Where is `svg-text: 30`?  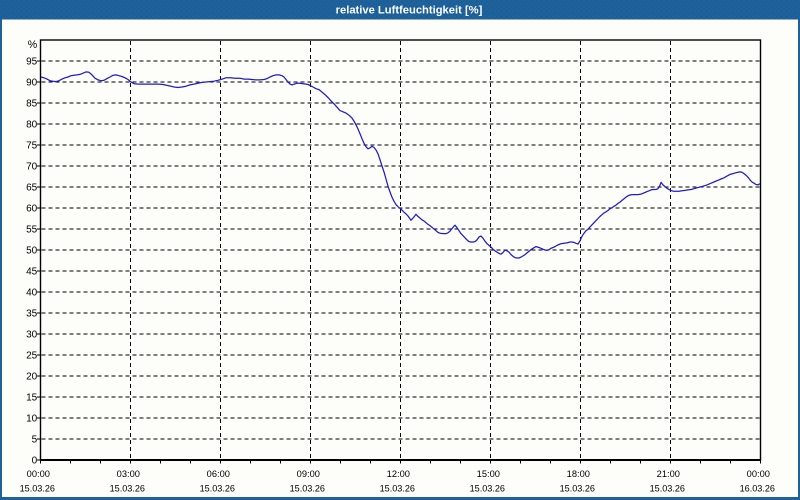
svg-text: 30 is located at coordinates (32, 335).